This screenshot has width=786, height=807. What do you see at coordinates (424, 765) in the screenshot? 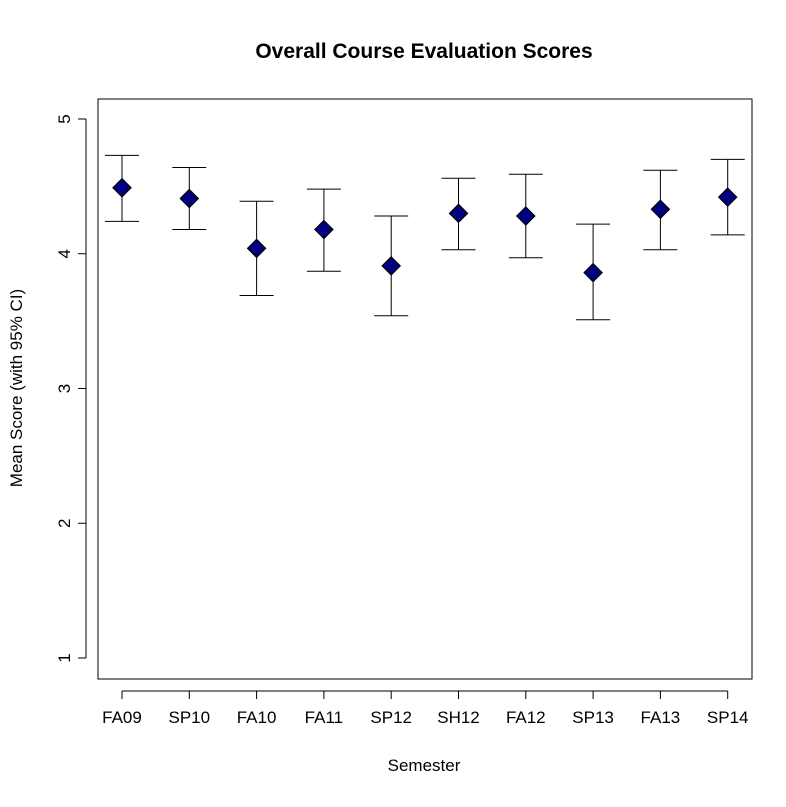
I see `x-axis-label: Semester` at bounding box center [424, 765].